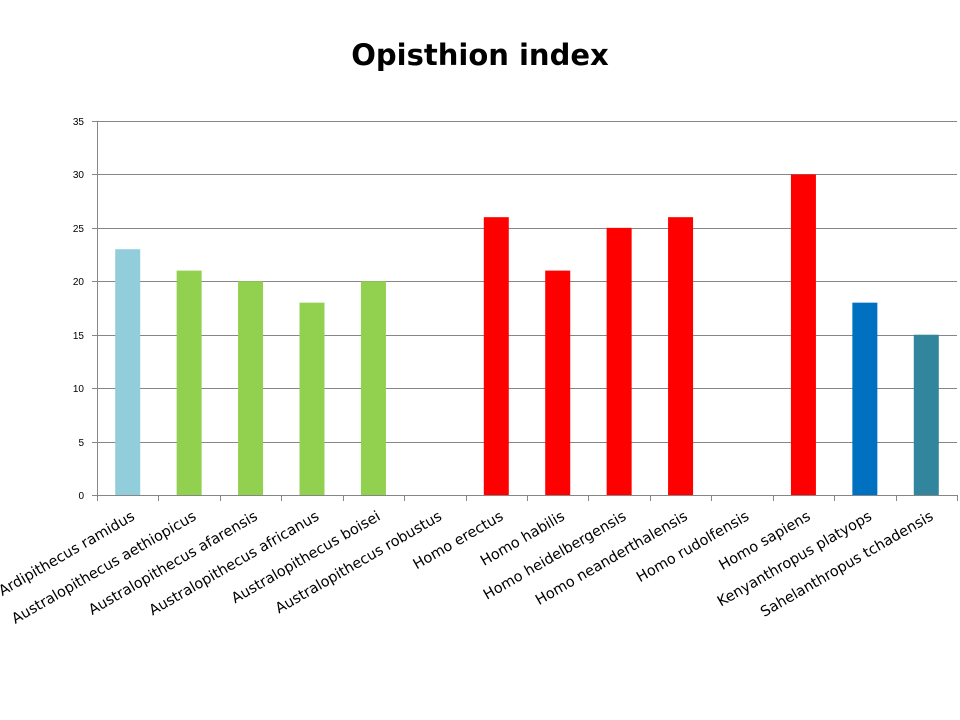 This screenshot has height=720, width=960. I want to click on y-tick-label: 0, so click(81, 496).